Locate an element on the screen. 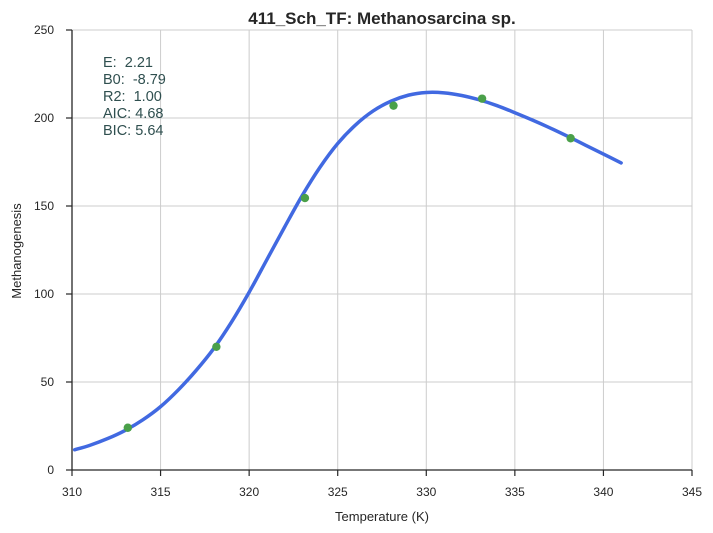 Image resolution: width=713 pixels, height=533 pixels. x-tick-label: 320 is located at coordinates (249, 492).